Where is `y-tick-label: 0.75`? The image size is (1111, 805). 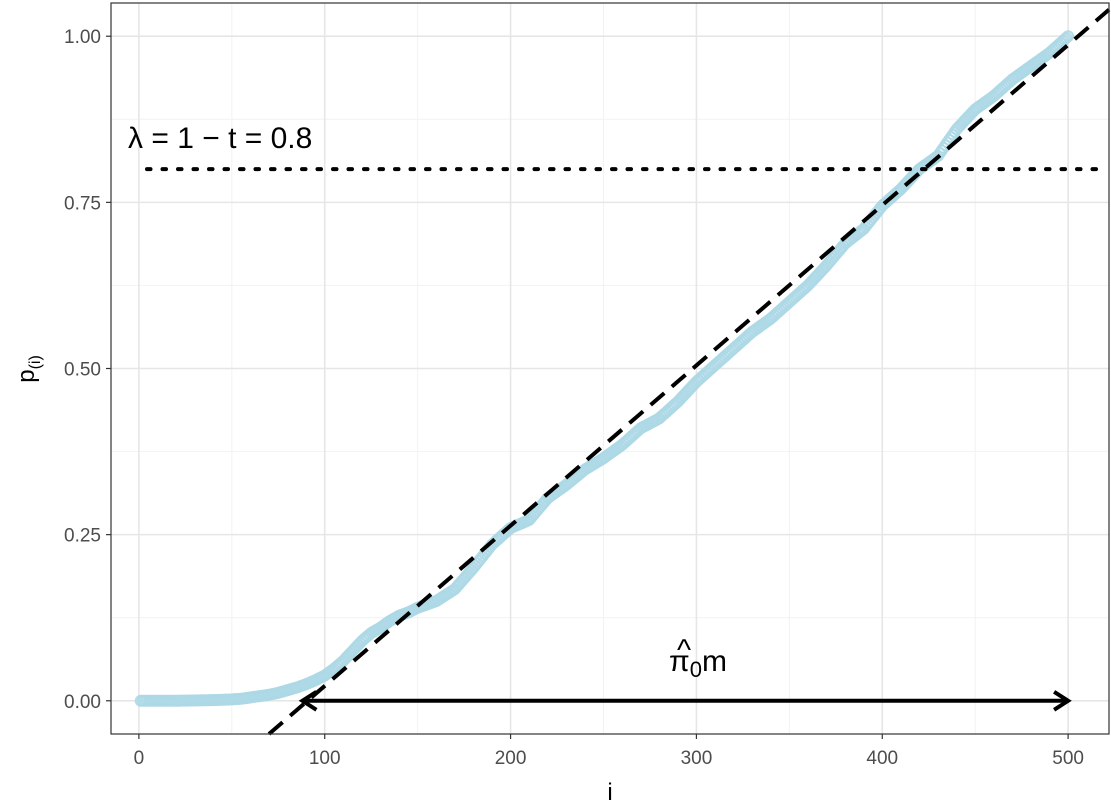 y-tick-label: 0.75 is located at coordinates (82, 203).